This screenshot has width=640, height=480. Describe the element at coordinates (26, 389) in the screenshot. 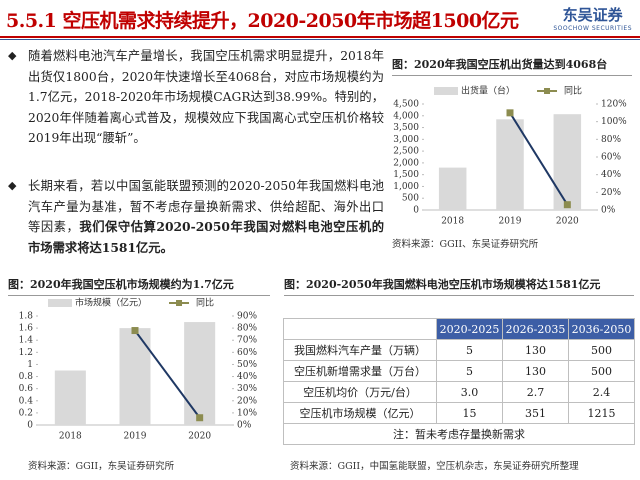

I see `y-tick-label: 0.6` at that location.